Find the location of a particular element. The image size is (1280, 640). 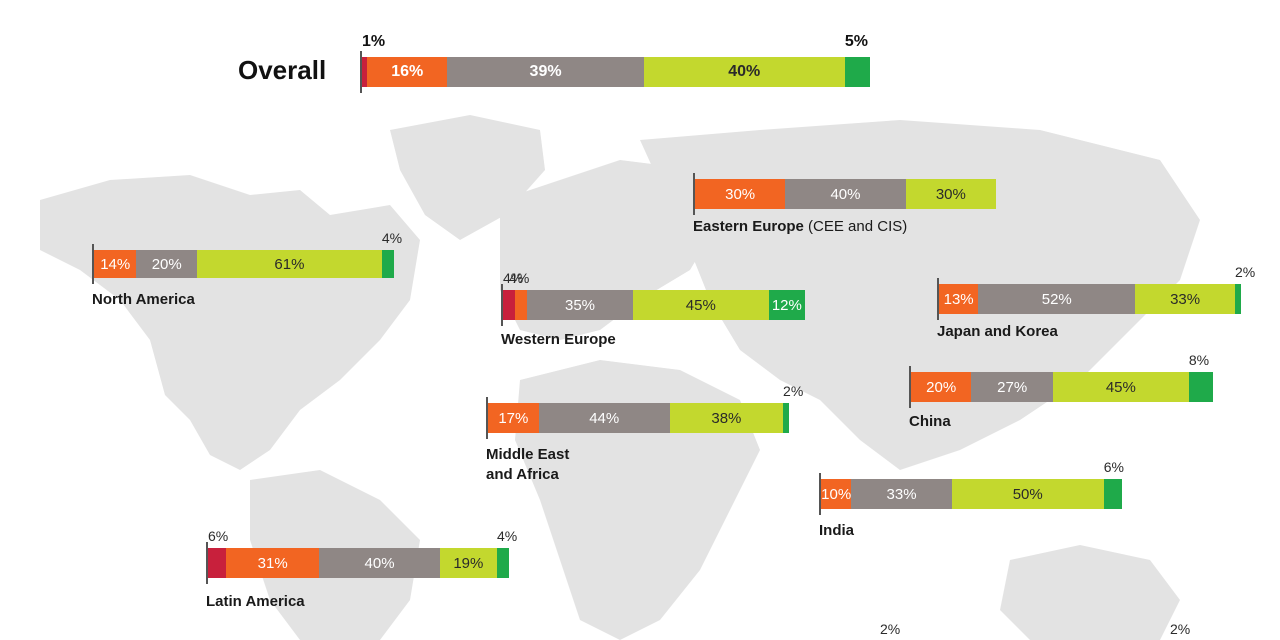

region-name: Eastern Europe (CEE and CIS) is located at coordinates (800, 227).